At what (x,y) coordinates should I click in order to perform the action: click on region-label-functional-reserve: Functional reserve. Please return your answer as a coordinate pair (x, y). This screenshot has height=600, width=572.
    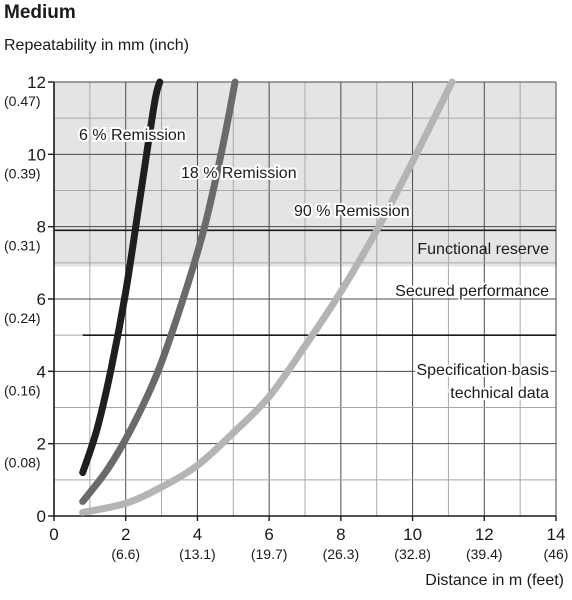
    Looking at the image, I should click on (483, 249).